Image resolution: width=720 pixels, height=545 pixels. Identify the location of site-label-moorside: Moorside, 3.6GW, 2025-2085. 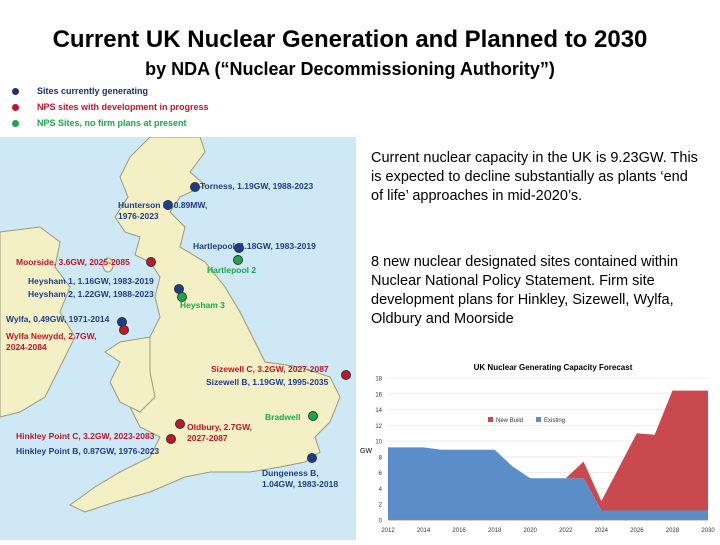
(73, 262).